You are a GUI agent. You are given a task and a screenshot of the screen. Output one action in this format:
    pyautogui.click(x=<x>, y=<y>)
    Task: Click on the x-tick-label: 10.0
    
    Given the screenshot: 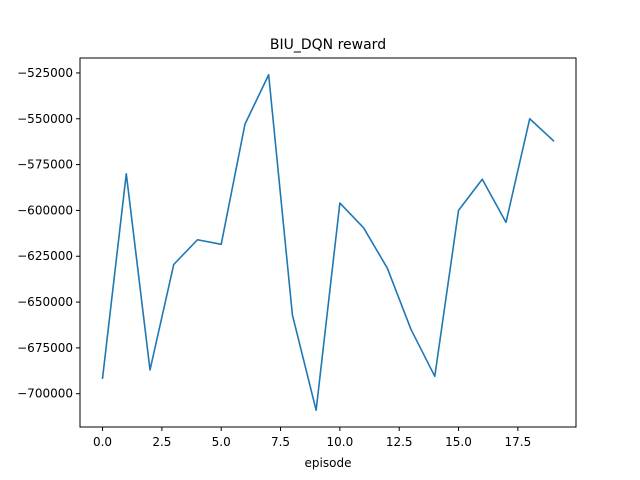 What is the action you would take?
    pyautogui.click(x=340, y=442)
    